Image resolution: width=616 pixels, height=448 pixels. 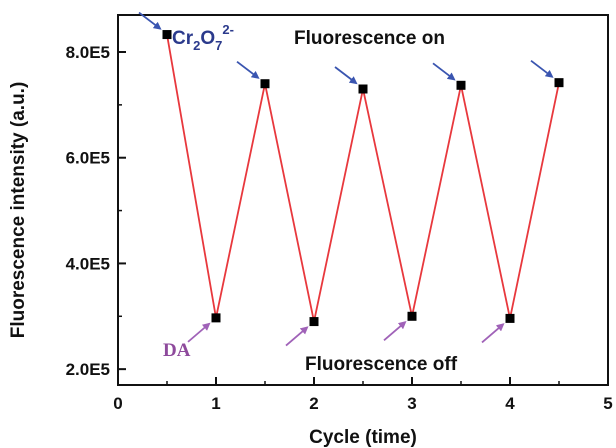 I want to click on x-tick-label: 3, so click(x=411, y=403).